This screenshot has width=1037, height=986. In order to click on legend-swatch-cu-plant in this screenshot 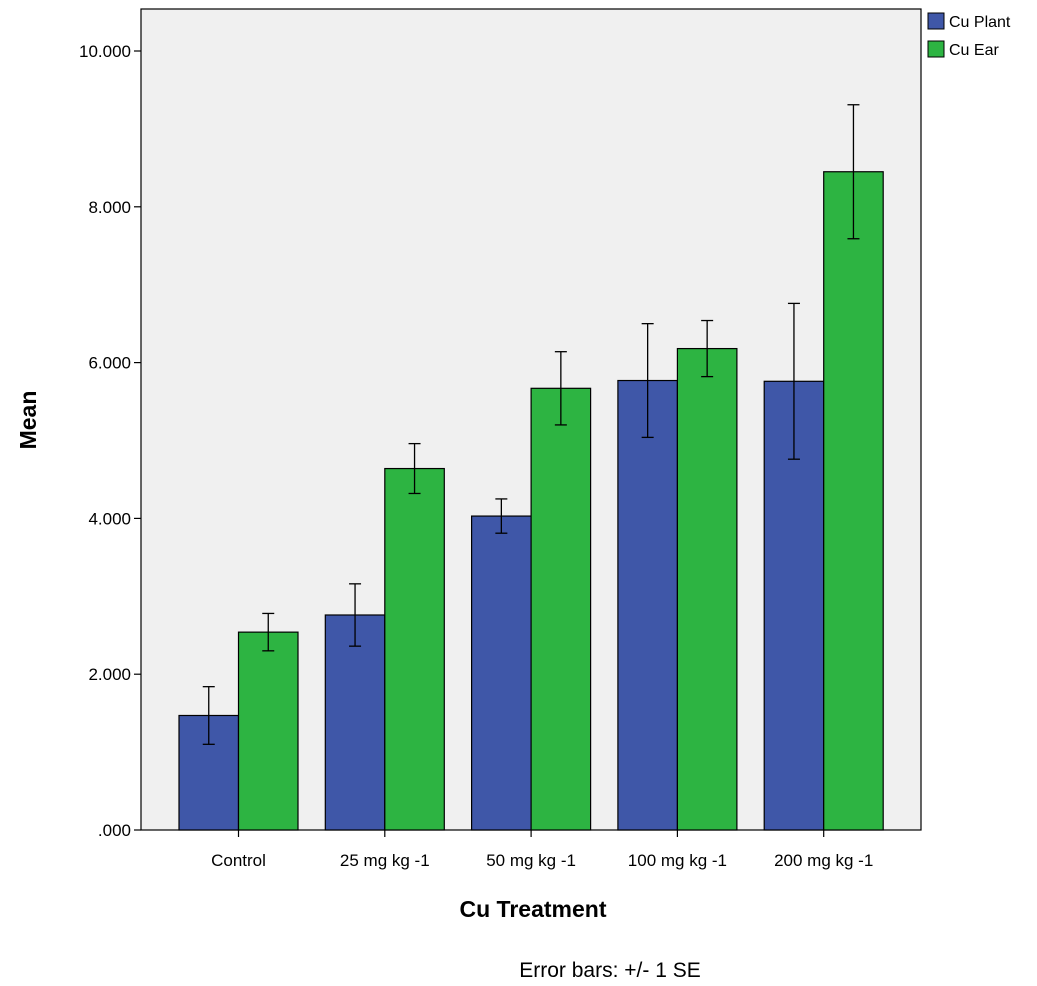, I will do `click(936, 21)`.